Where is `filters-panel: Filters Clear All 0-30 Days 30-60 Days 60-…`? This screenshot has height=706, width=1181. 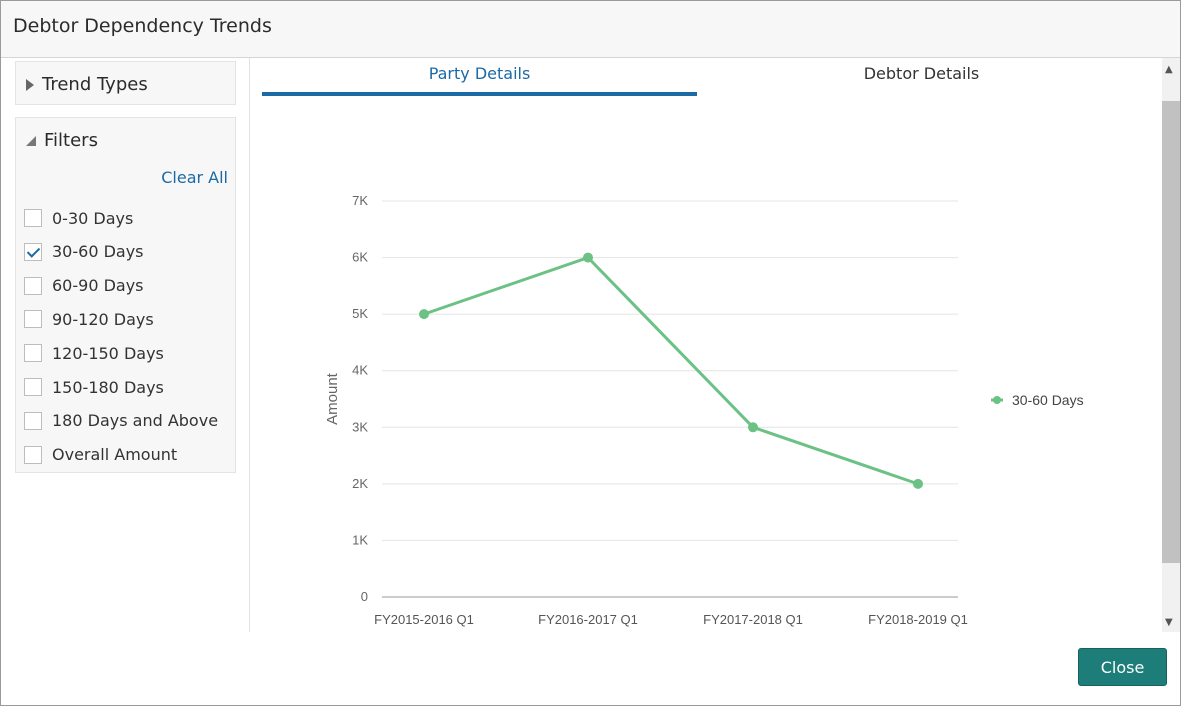
filters-panel: Filters Clear All 0-30 Days 30-60 Days 60-… is located at coordinates (125, 295).